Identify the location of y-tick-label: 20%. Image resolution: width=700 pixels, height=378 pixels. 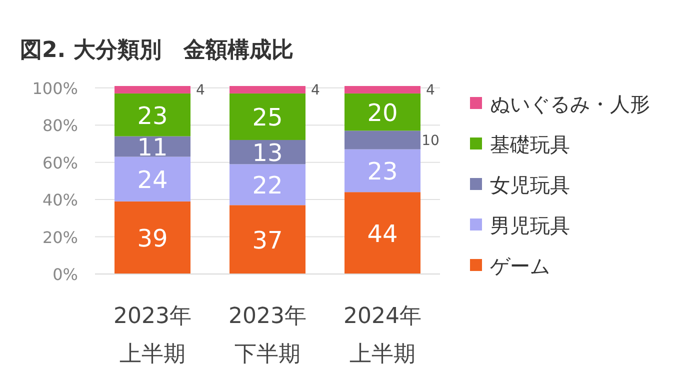
(60, 237).